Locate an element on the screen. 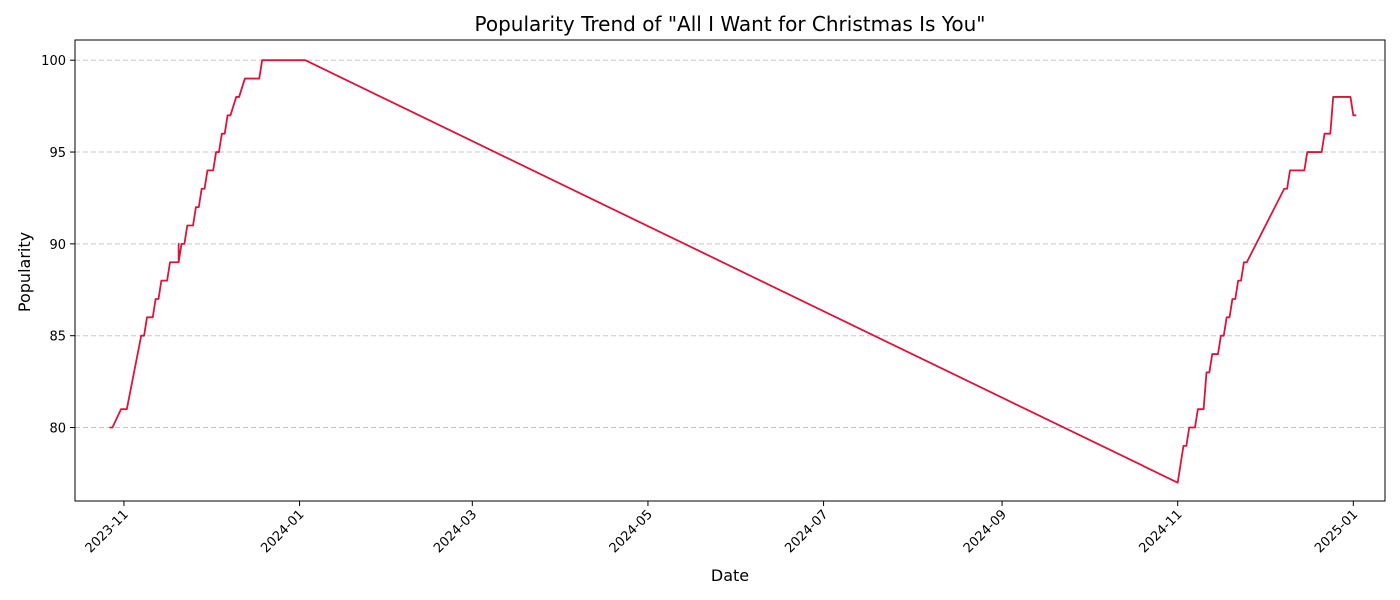 Image resolution: width=1400 pixels, height=600 pixels. y-tick-label: 85 is located at coordinates (57, 337).